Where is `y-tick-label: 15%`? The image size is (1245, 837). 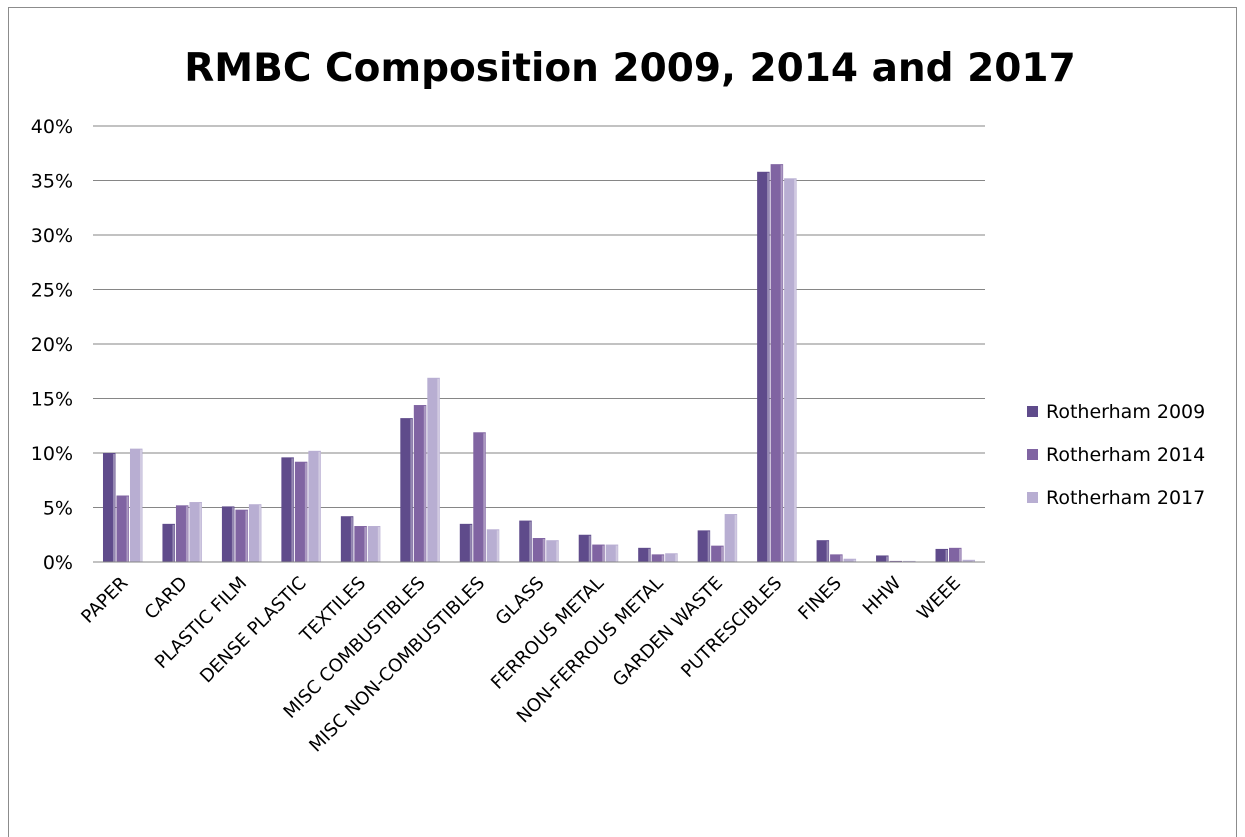 y-tick-label: 15% is located at coordinates (52, 400).